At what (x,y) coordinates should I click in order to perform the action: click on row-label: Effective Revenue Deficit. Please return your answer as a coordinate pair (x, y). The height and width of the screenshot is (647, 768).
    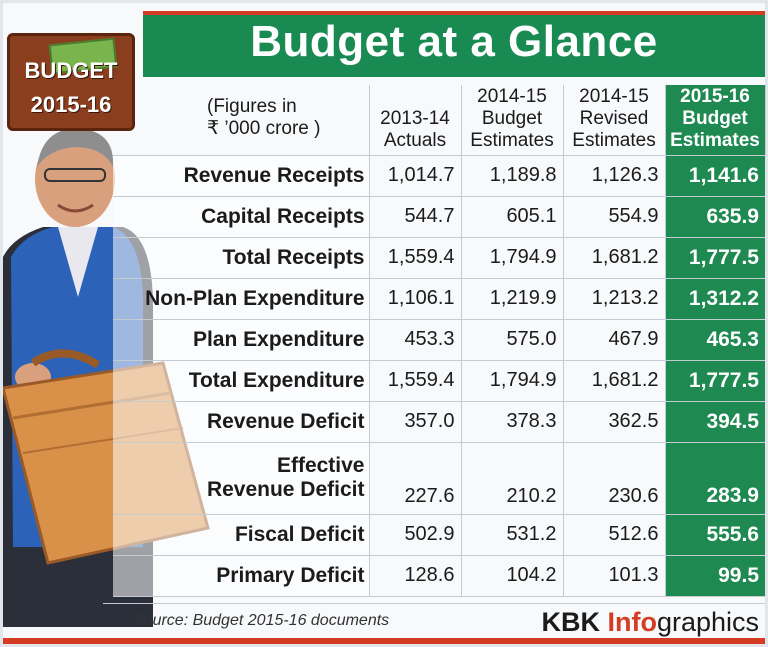
    Looking at the image, I should click on (241, 478).